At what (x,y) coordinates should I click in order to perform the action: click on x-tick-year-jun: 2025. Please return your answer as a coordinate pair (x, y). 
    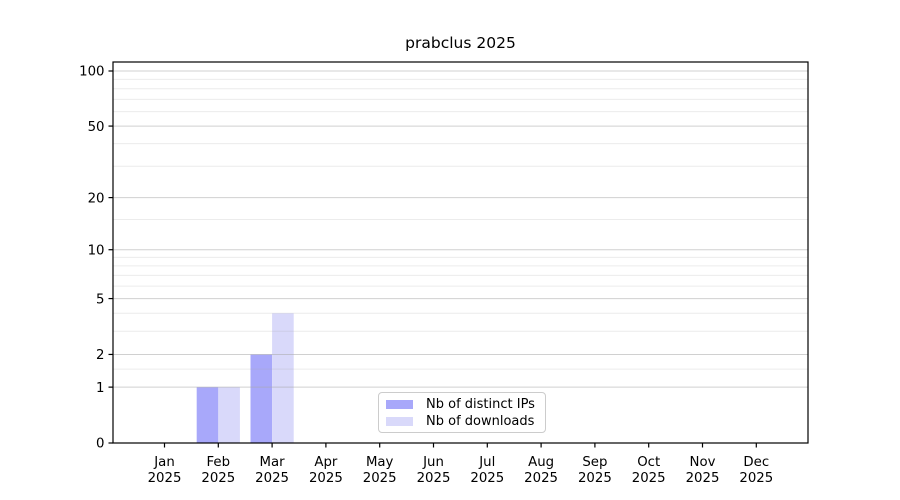
    Looking at the image, I should click on (434, 478).